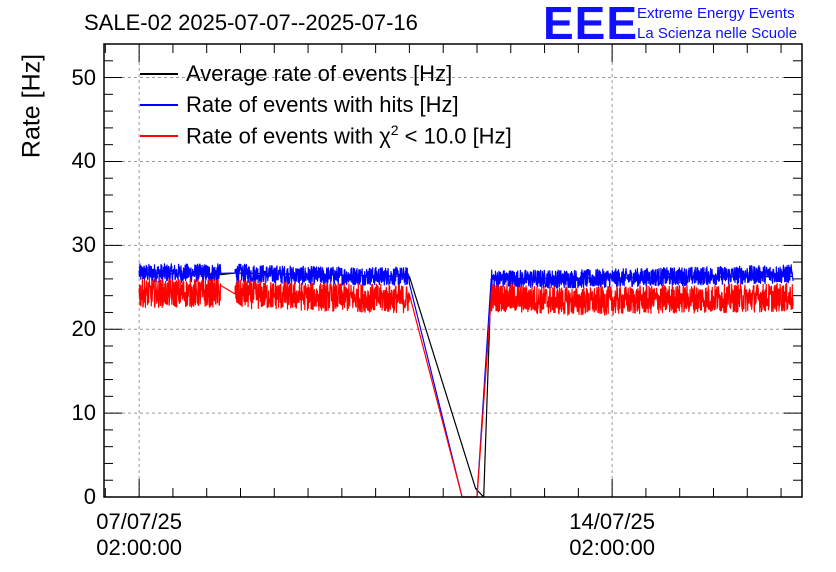 The height and width of the screenshot is (572, 836). What do you see at coordinates (159, 73) in the screenshot?
I see `legend-swatch-average` at bounding box center [159, 73].